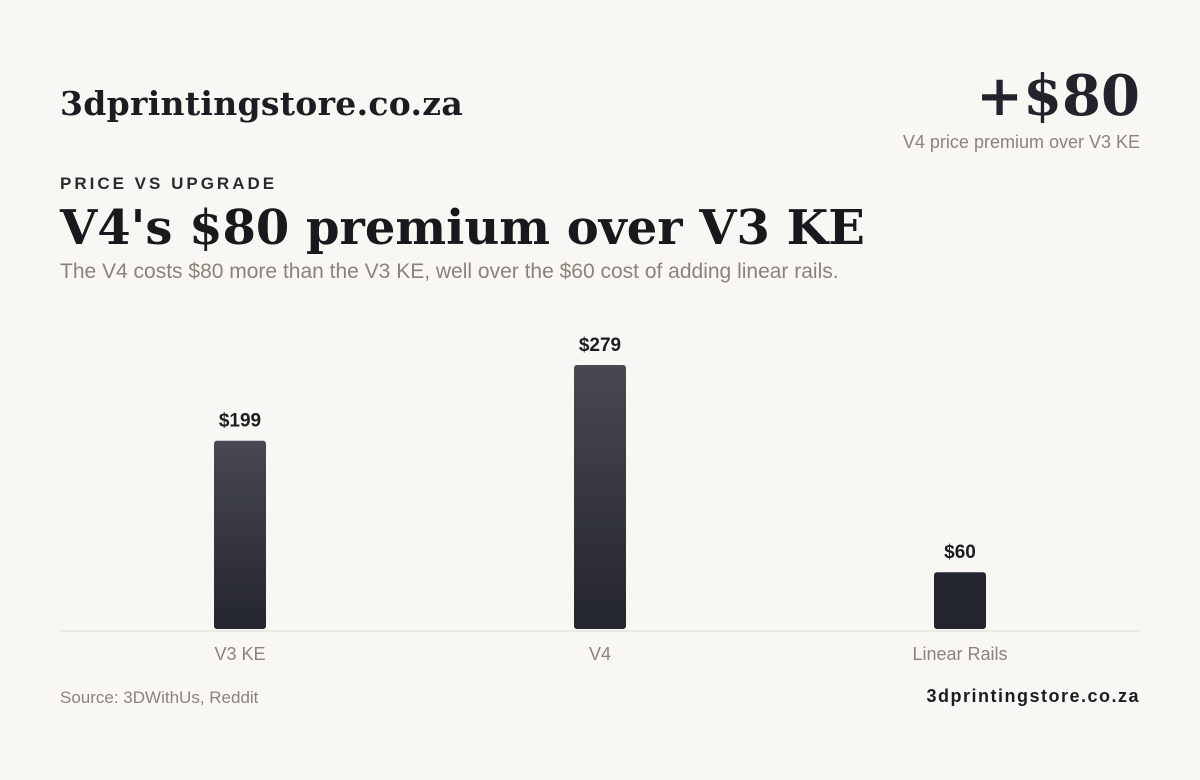 Image resolution: width=1200 pixels, height=780 pixels. What do you see at coordinates (169, 183) in the screenshot?
I see `eyebrow-label: PRICE VS UPGRADE` at bounding box center [169, 183].